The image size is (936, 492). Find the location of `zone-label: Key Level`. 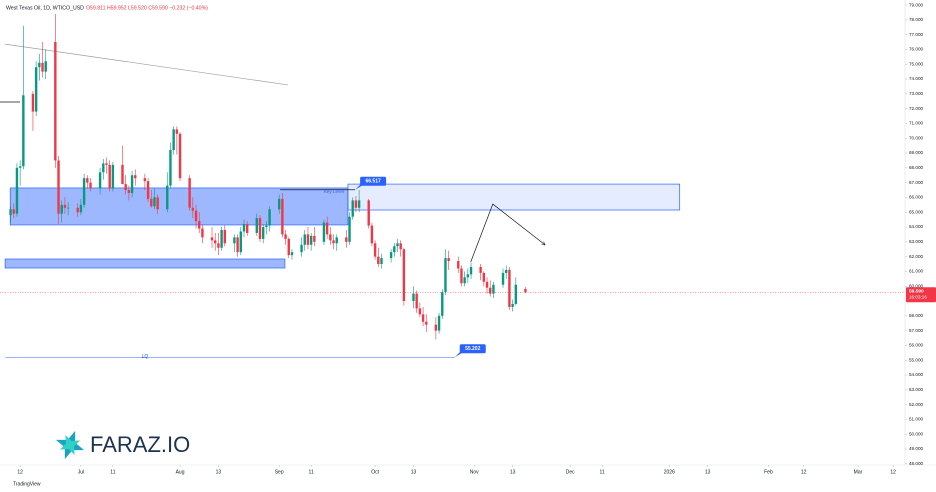

zone-label: Key Level is located at coordinates (334, 191).